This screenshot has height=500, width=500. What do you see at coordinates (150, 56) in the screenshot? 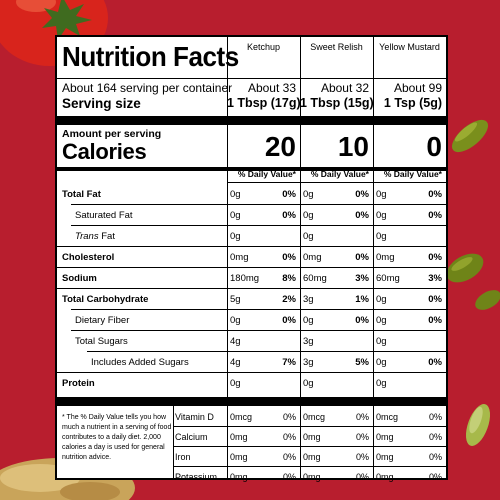
I see `label-title: Nutrition Facts` at bounding box center [150, 56].